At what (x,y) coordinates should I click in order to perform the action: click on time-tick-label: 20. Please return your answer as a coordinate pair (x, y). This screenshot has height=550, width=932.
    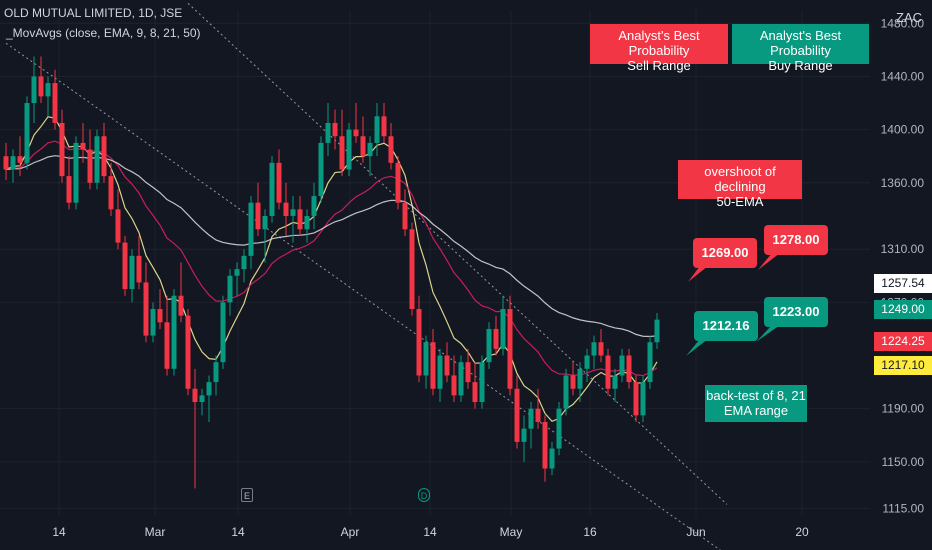
    Looking at the image, I should click on (802, 532).